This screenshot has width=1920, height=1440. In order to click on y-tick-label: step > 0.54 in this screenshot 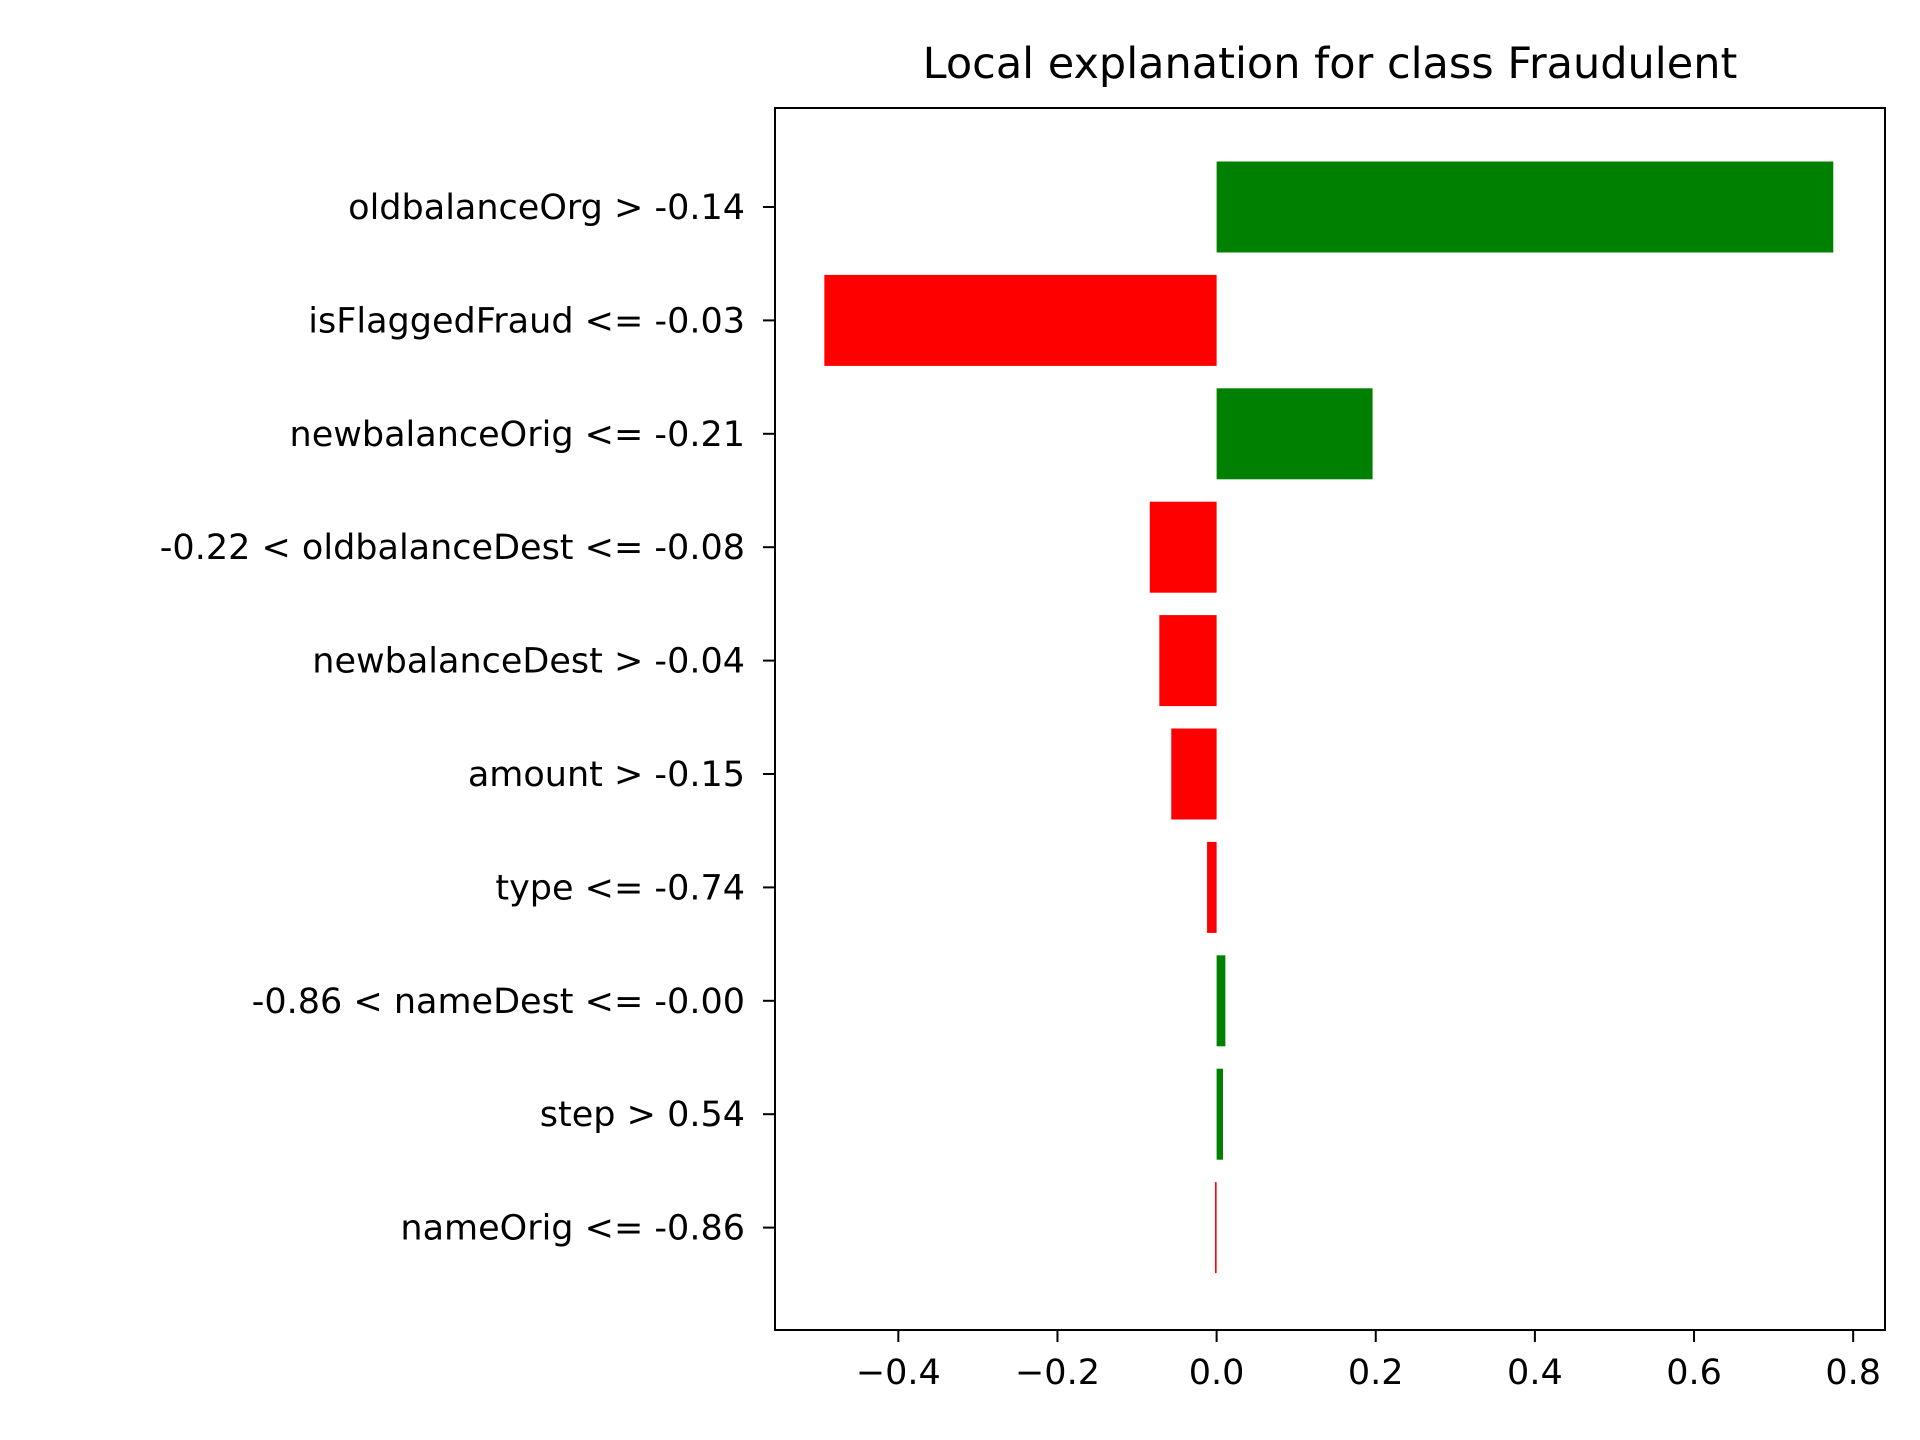, I will do `click(642, 1115)`.